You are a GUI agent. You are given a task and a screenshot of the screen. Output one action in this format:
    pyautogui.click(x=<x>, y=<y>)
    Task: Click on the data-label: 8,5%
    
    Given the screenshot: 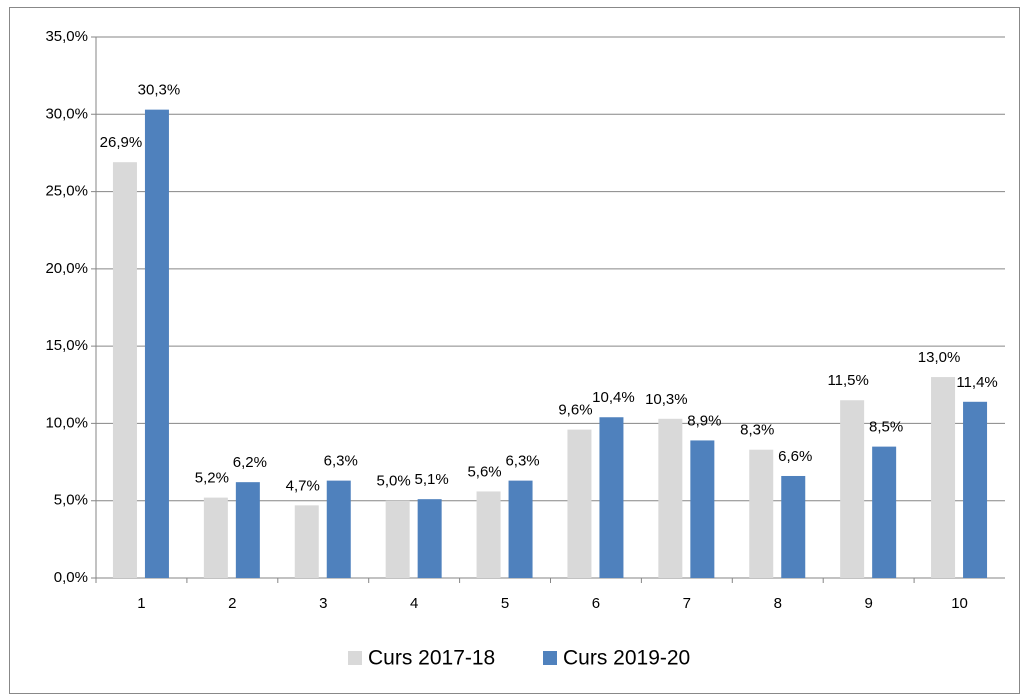 What is the action you would take?
    pyautogui.click(x=886, y=427)
    